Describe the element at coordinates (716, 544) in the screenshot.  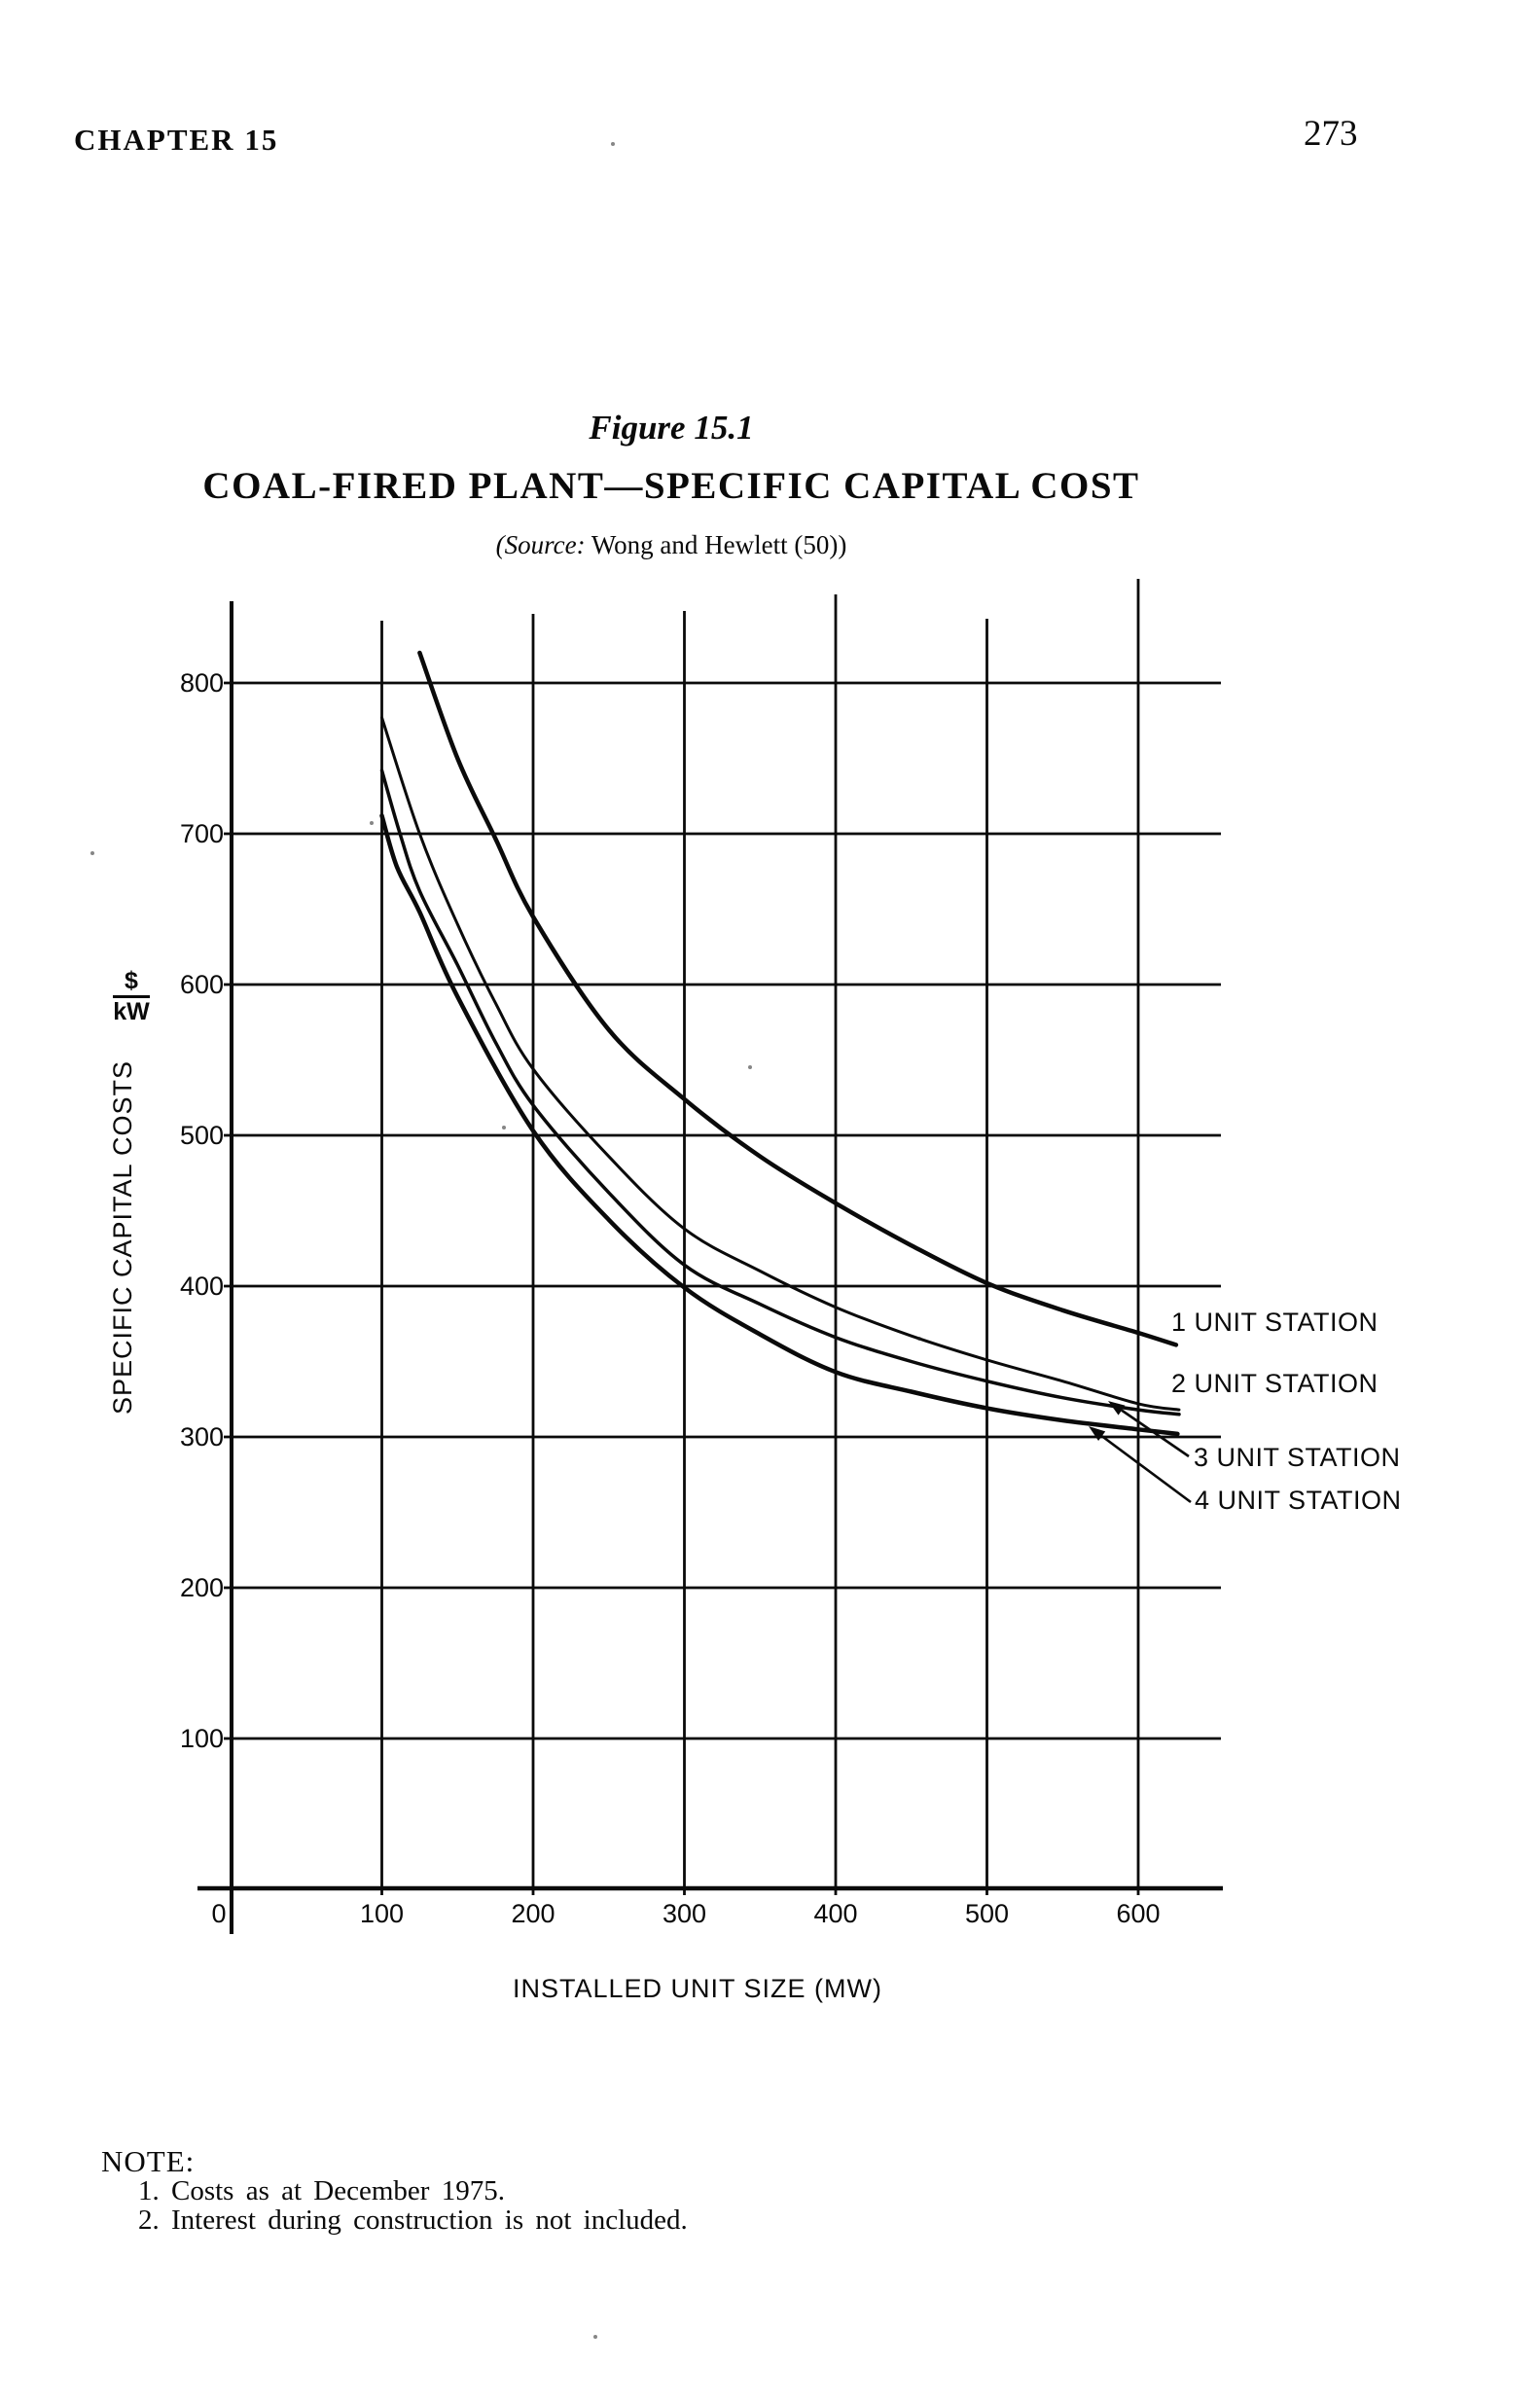
I see `figure-source-rest: Wong and Hewlett (50))` at that location.